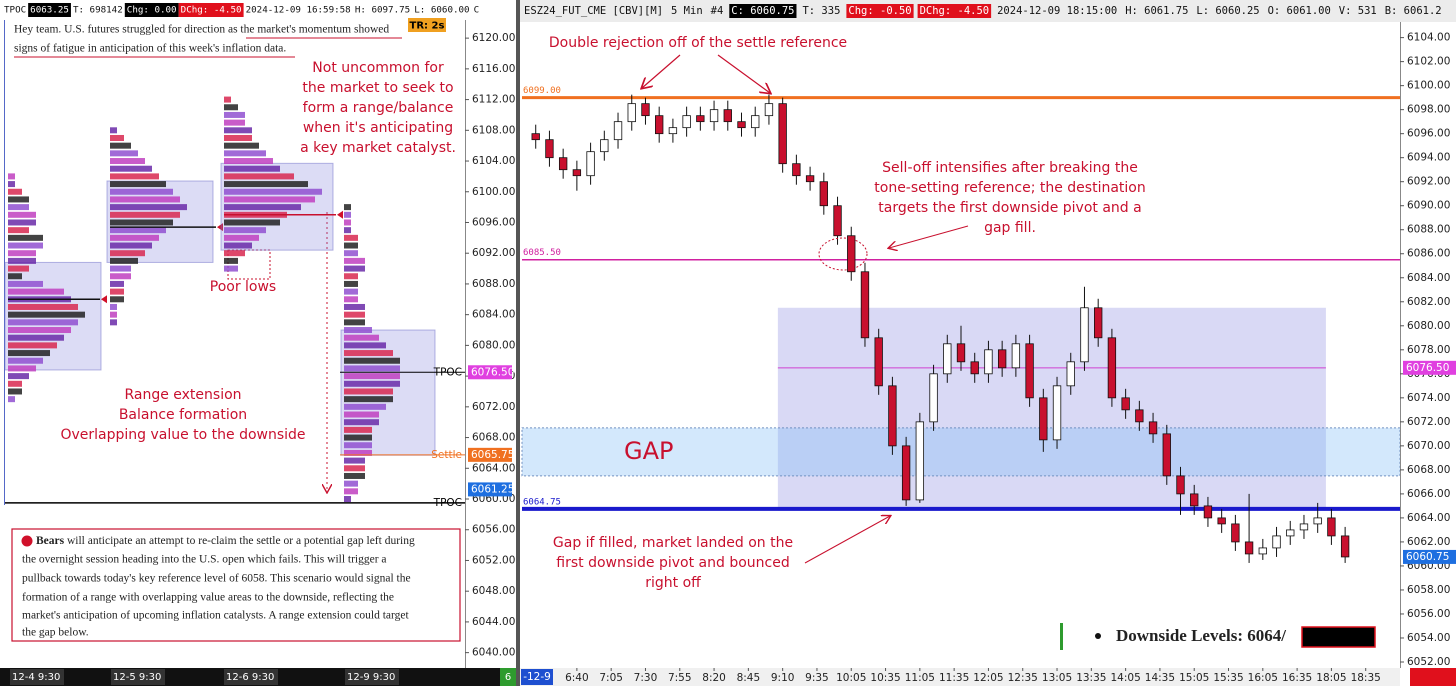 The image size is (1456, 686). What do you see at coordinates (783, 678) in the screenshot?
I see `x-tick-label: 9:10` at bounding box center [783, 678].